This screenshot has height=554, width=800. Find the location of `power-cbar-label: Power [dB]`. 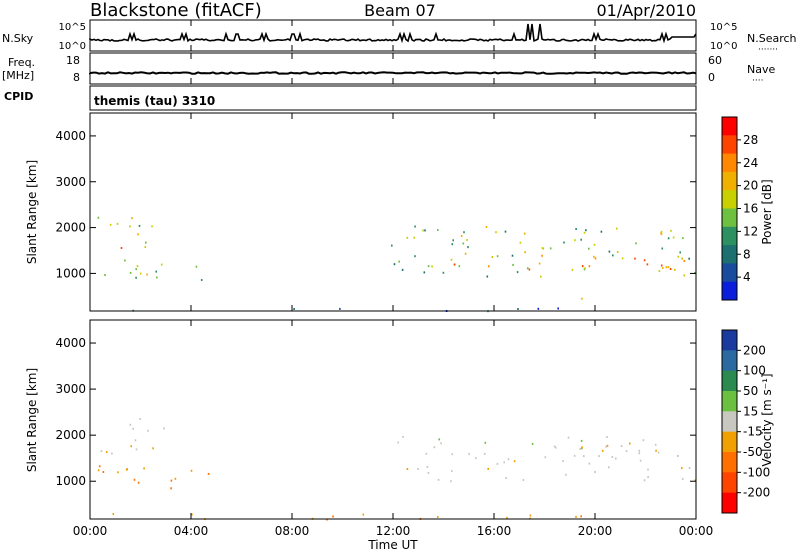

power-cbar-label: Power [dB] is located at coordinates (767, 211).